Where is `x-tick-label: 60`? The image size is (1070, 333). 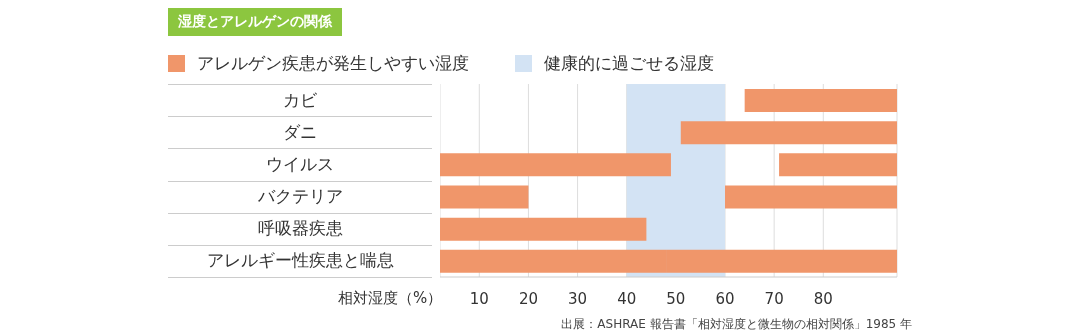 x-tick-label: 60 is located at coordinates (725, 298).